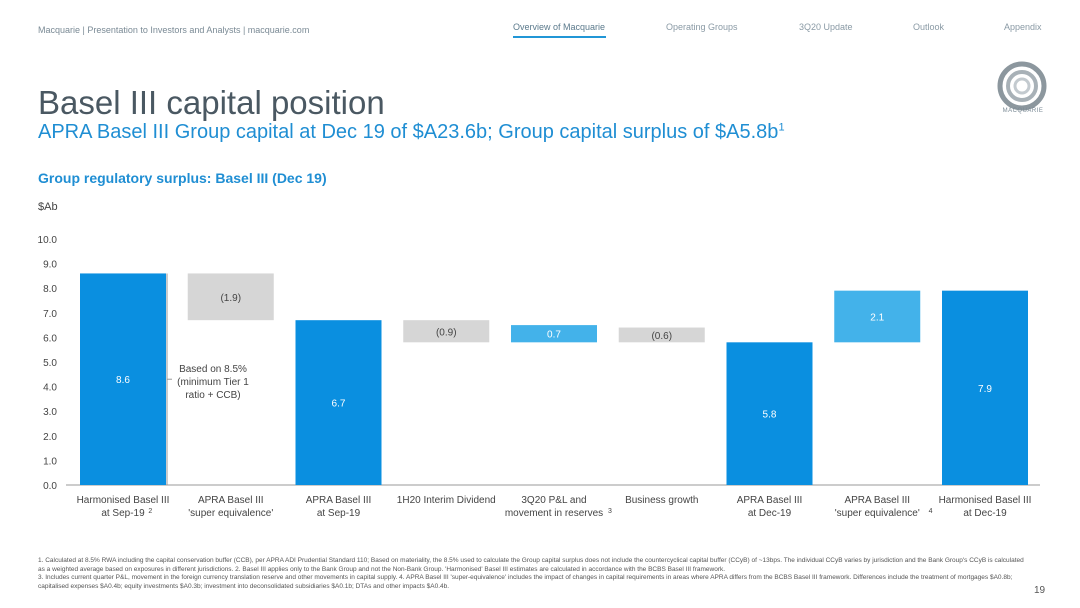 The height and width of the screenshot is (608, 1080). I want to click on x-tick-label: 3Q20 P&L and, so click(553, 500).